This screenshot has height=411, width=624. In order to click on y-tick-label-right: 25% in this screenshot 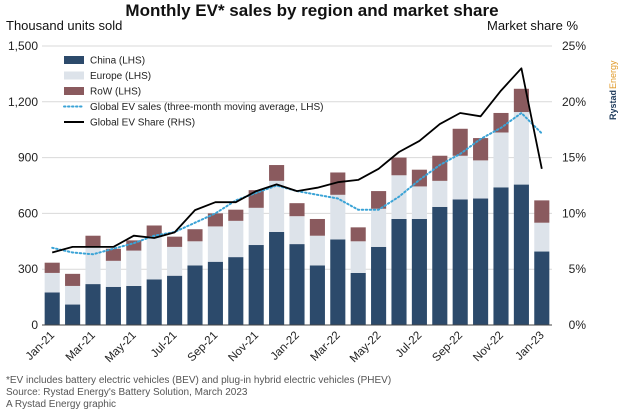, I will do `click(574, 46)`.